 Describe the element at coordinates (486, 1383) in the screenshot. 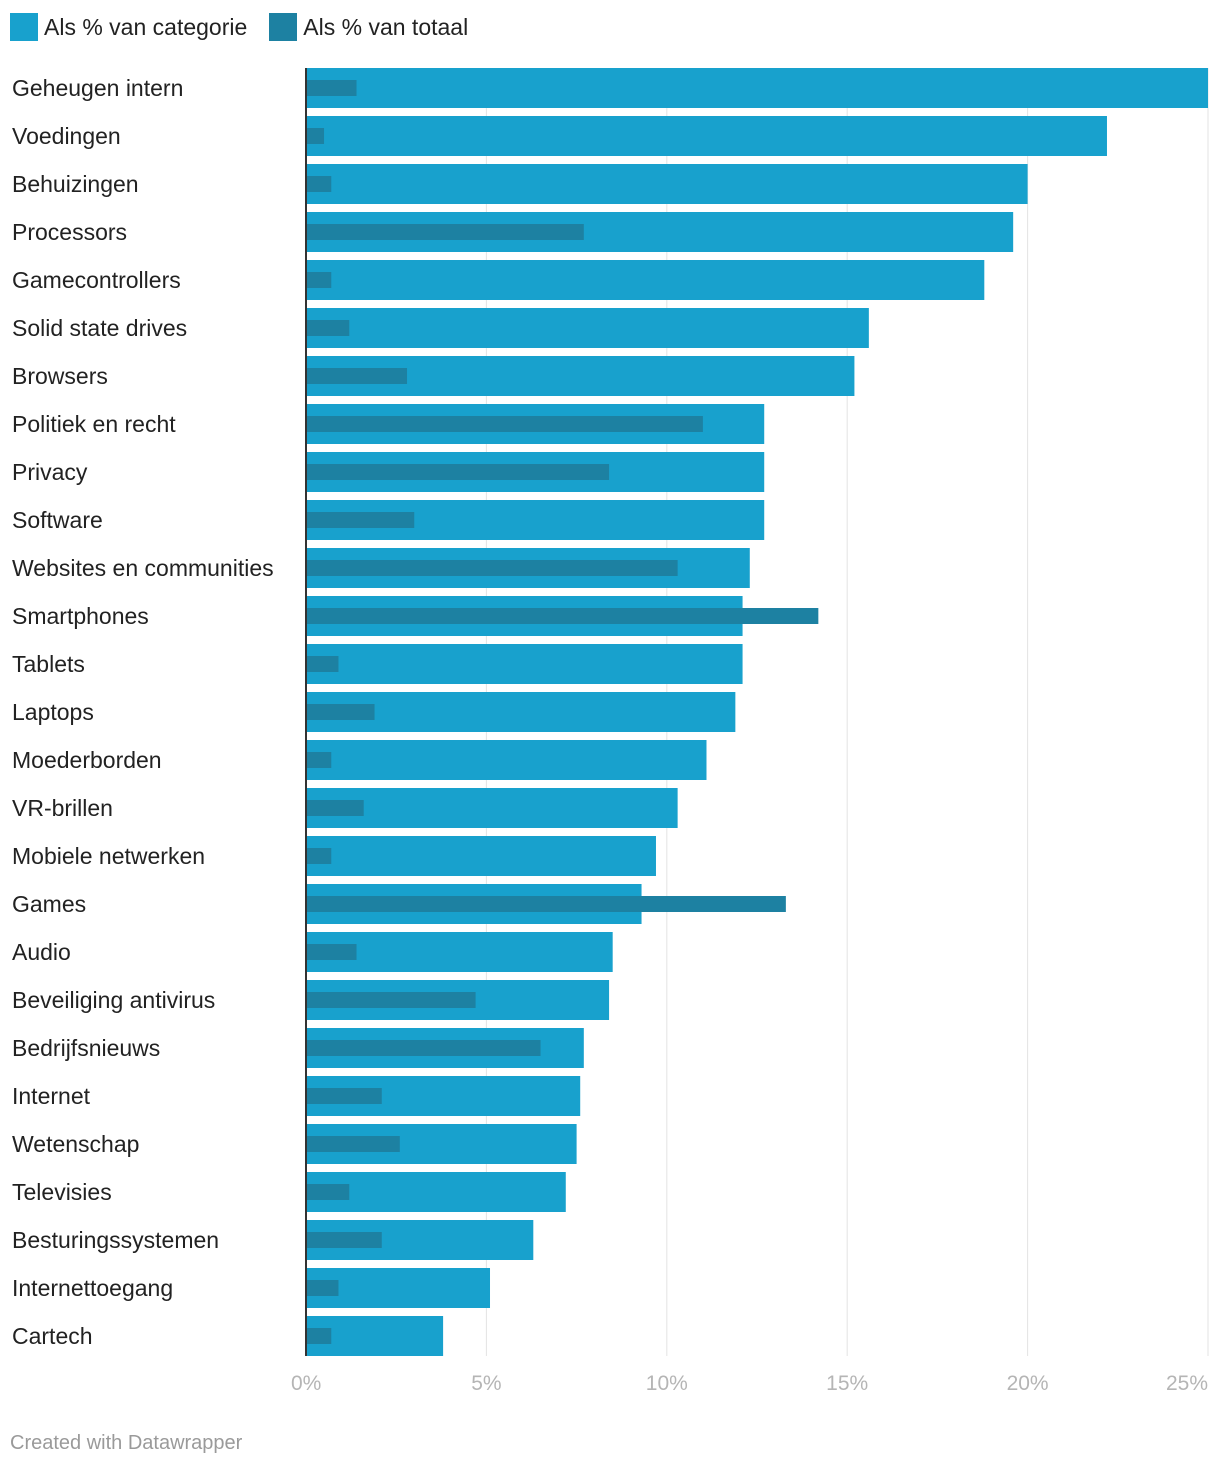

I see `x-tick-label: 5%` at that location.